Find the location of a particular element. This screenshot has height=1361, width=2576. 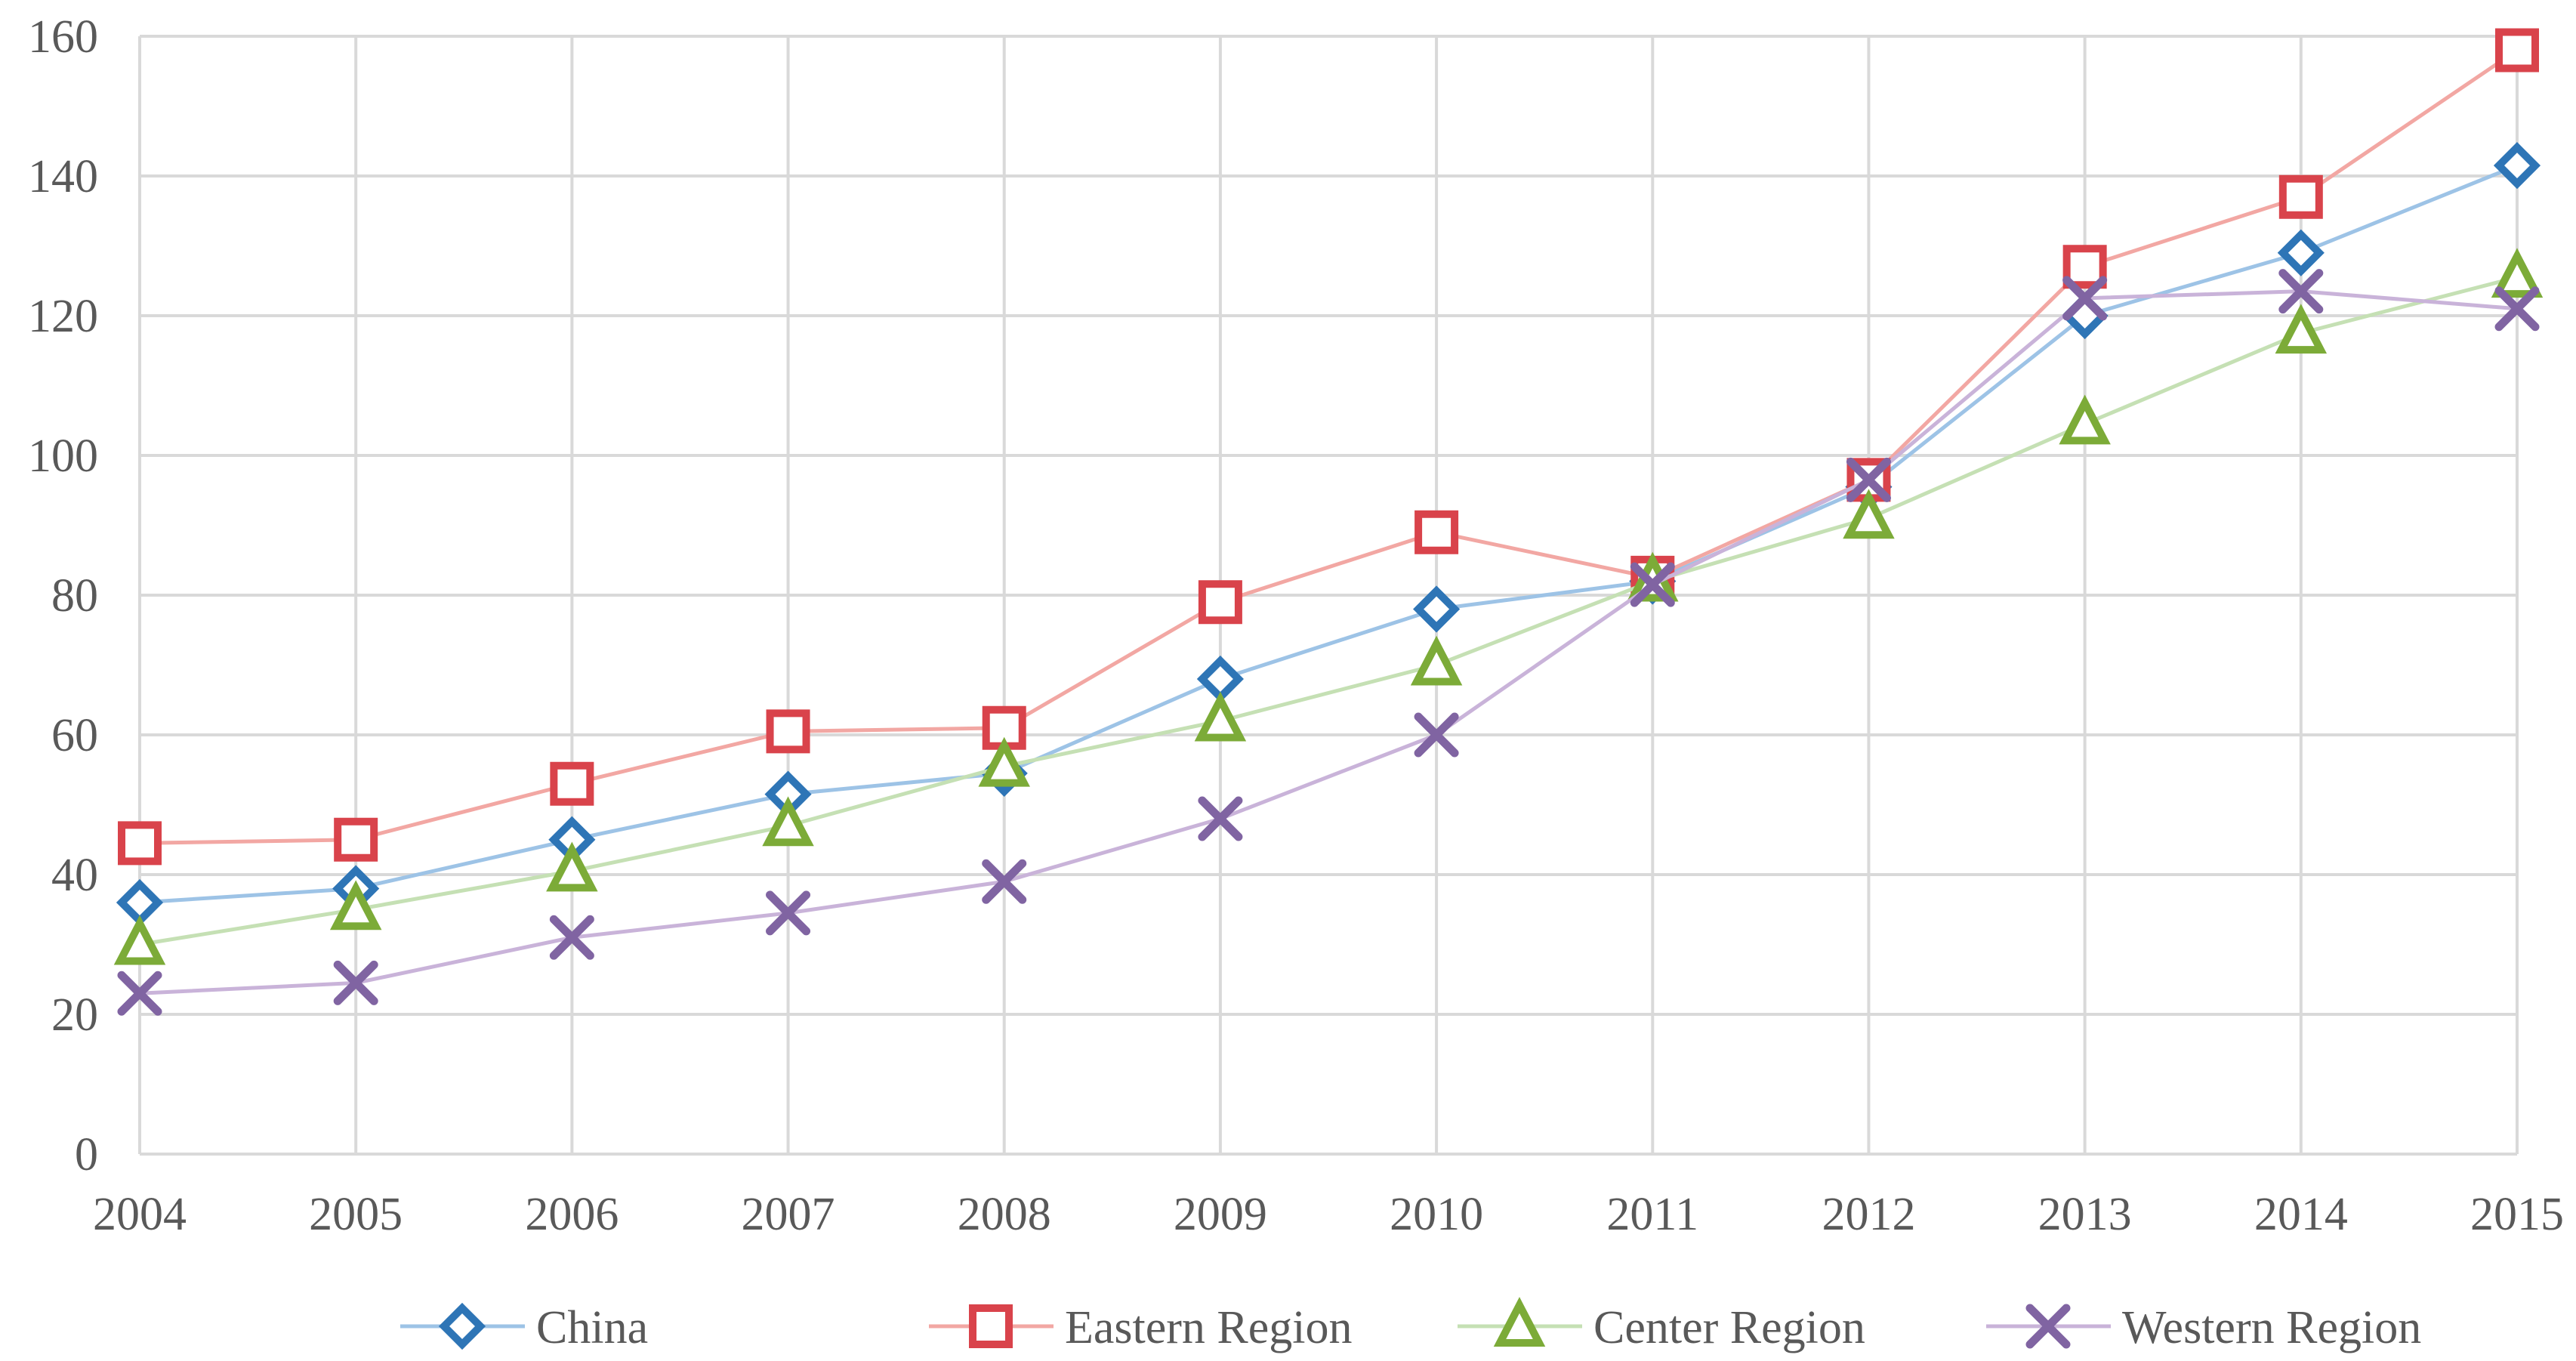

y-tick-label: 100 is located at coordinates (63, 456).